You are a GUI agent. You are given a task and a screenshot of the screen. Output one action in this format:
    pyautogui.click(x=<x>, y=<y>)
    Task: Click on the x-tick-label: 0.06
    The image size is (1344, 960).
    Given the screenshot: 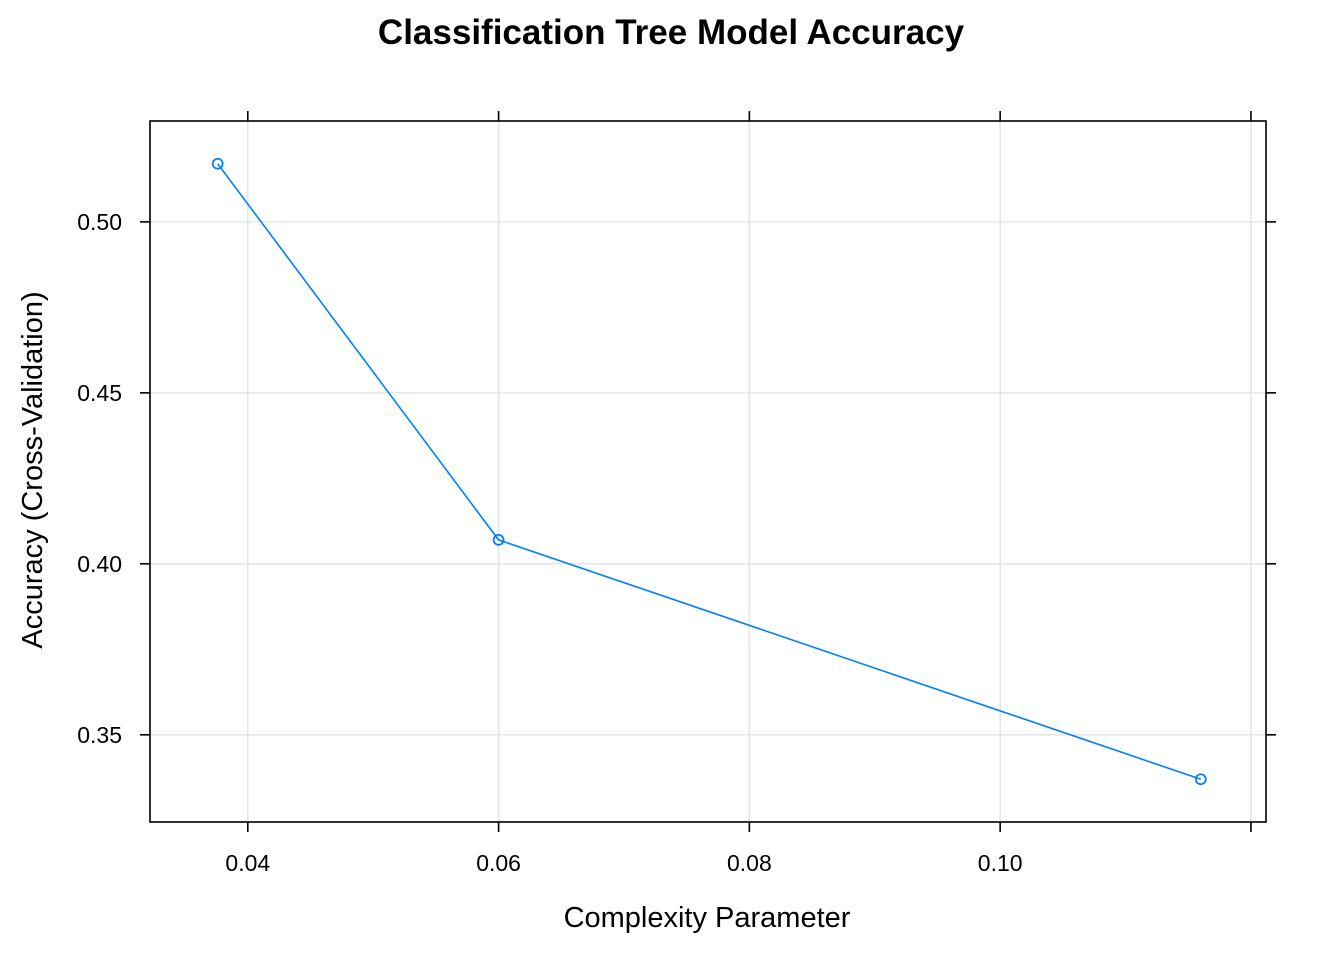 What is the action you would take?
    pyautogui.click(x=498, y=863)
    